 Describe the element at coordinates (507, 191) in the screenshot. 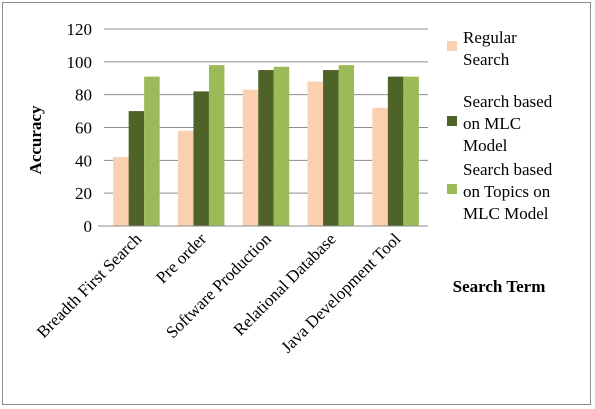

I see `legend-label: on Topics on` at that location.